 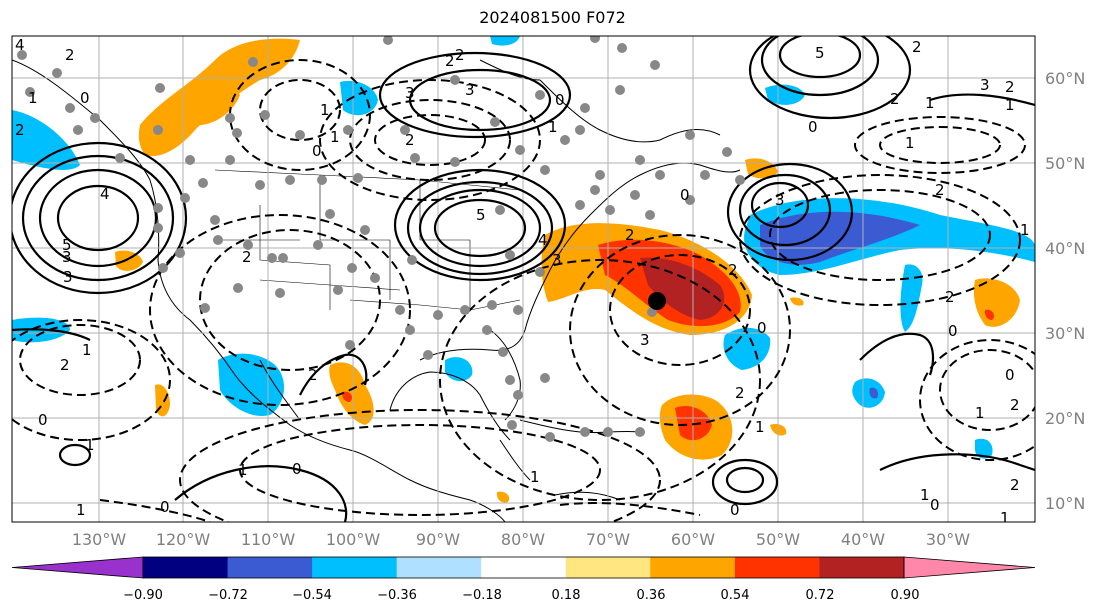 What do you see at coordinates (1065, 418) in the screenshot?
I see `lat-label-20n: 20°N` at bounding box center [1065, 418].